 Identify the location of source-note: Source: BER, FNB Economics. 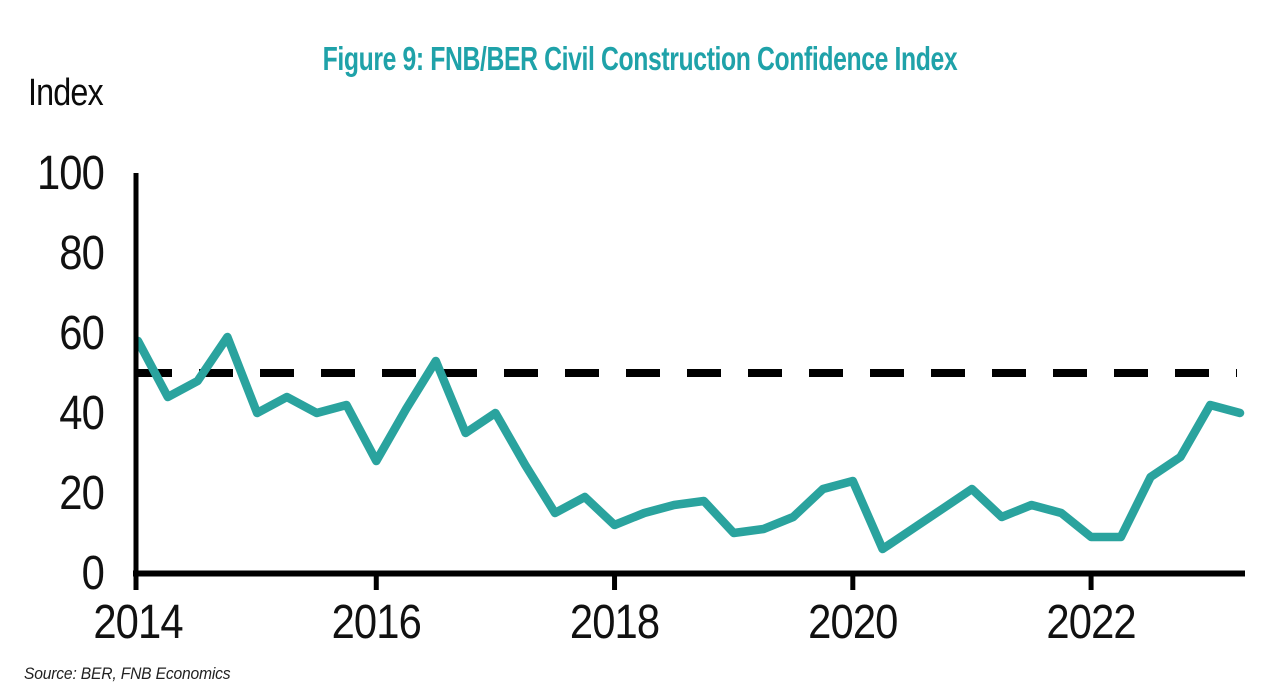
(127, 673).